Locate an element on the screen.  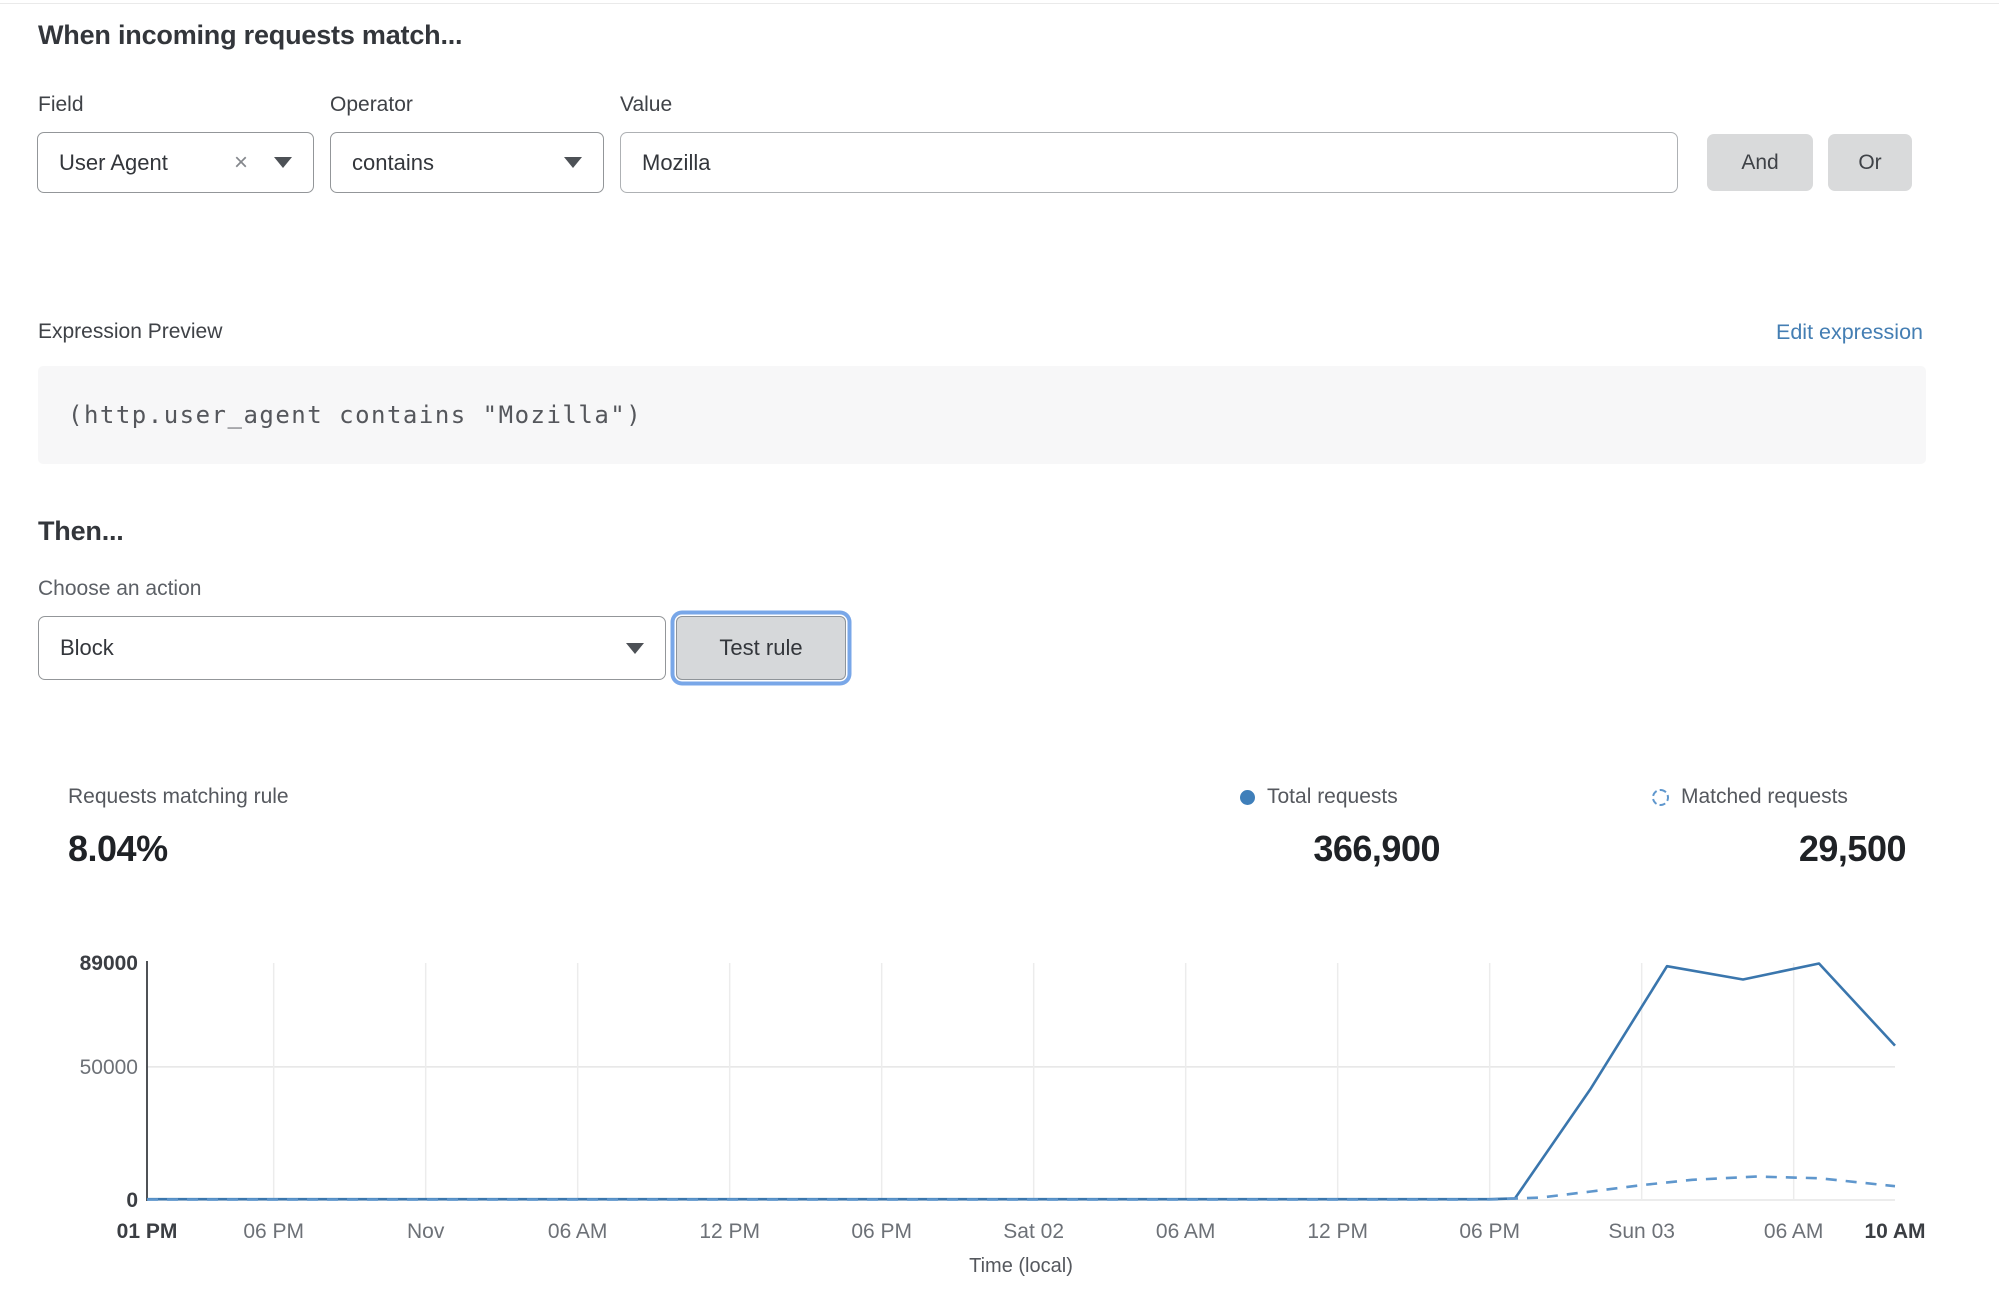
svg-text: Sat 02 is located at coordinates (1033, 1231).